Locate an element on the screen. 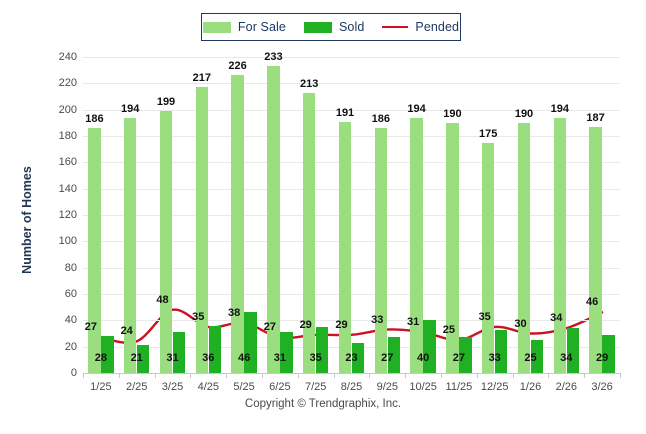 The width and height of the screenshot is (646, 434). value-label-pended: 24 is located at coordinates (126, 331).